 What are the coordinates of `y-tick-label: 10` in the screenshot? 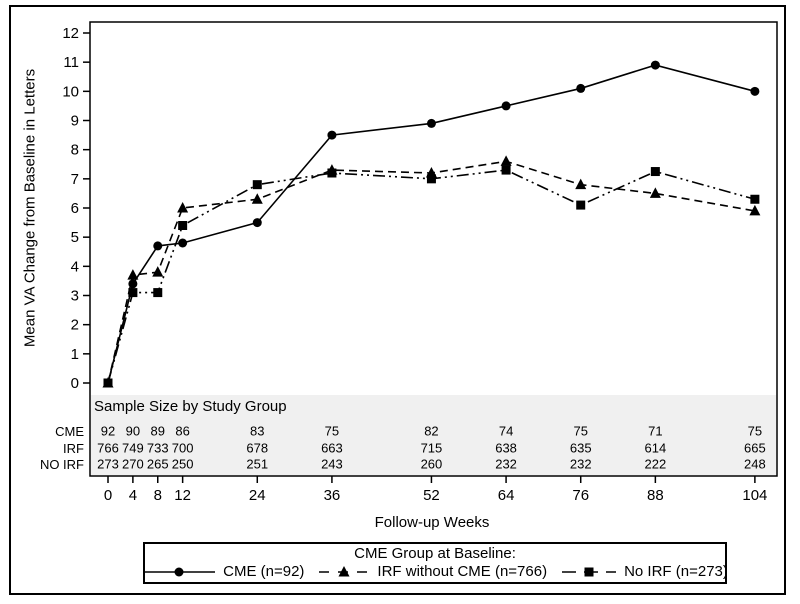 It's located at (70, 91).